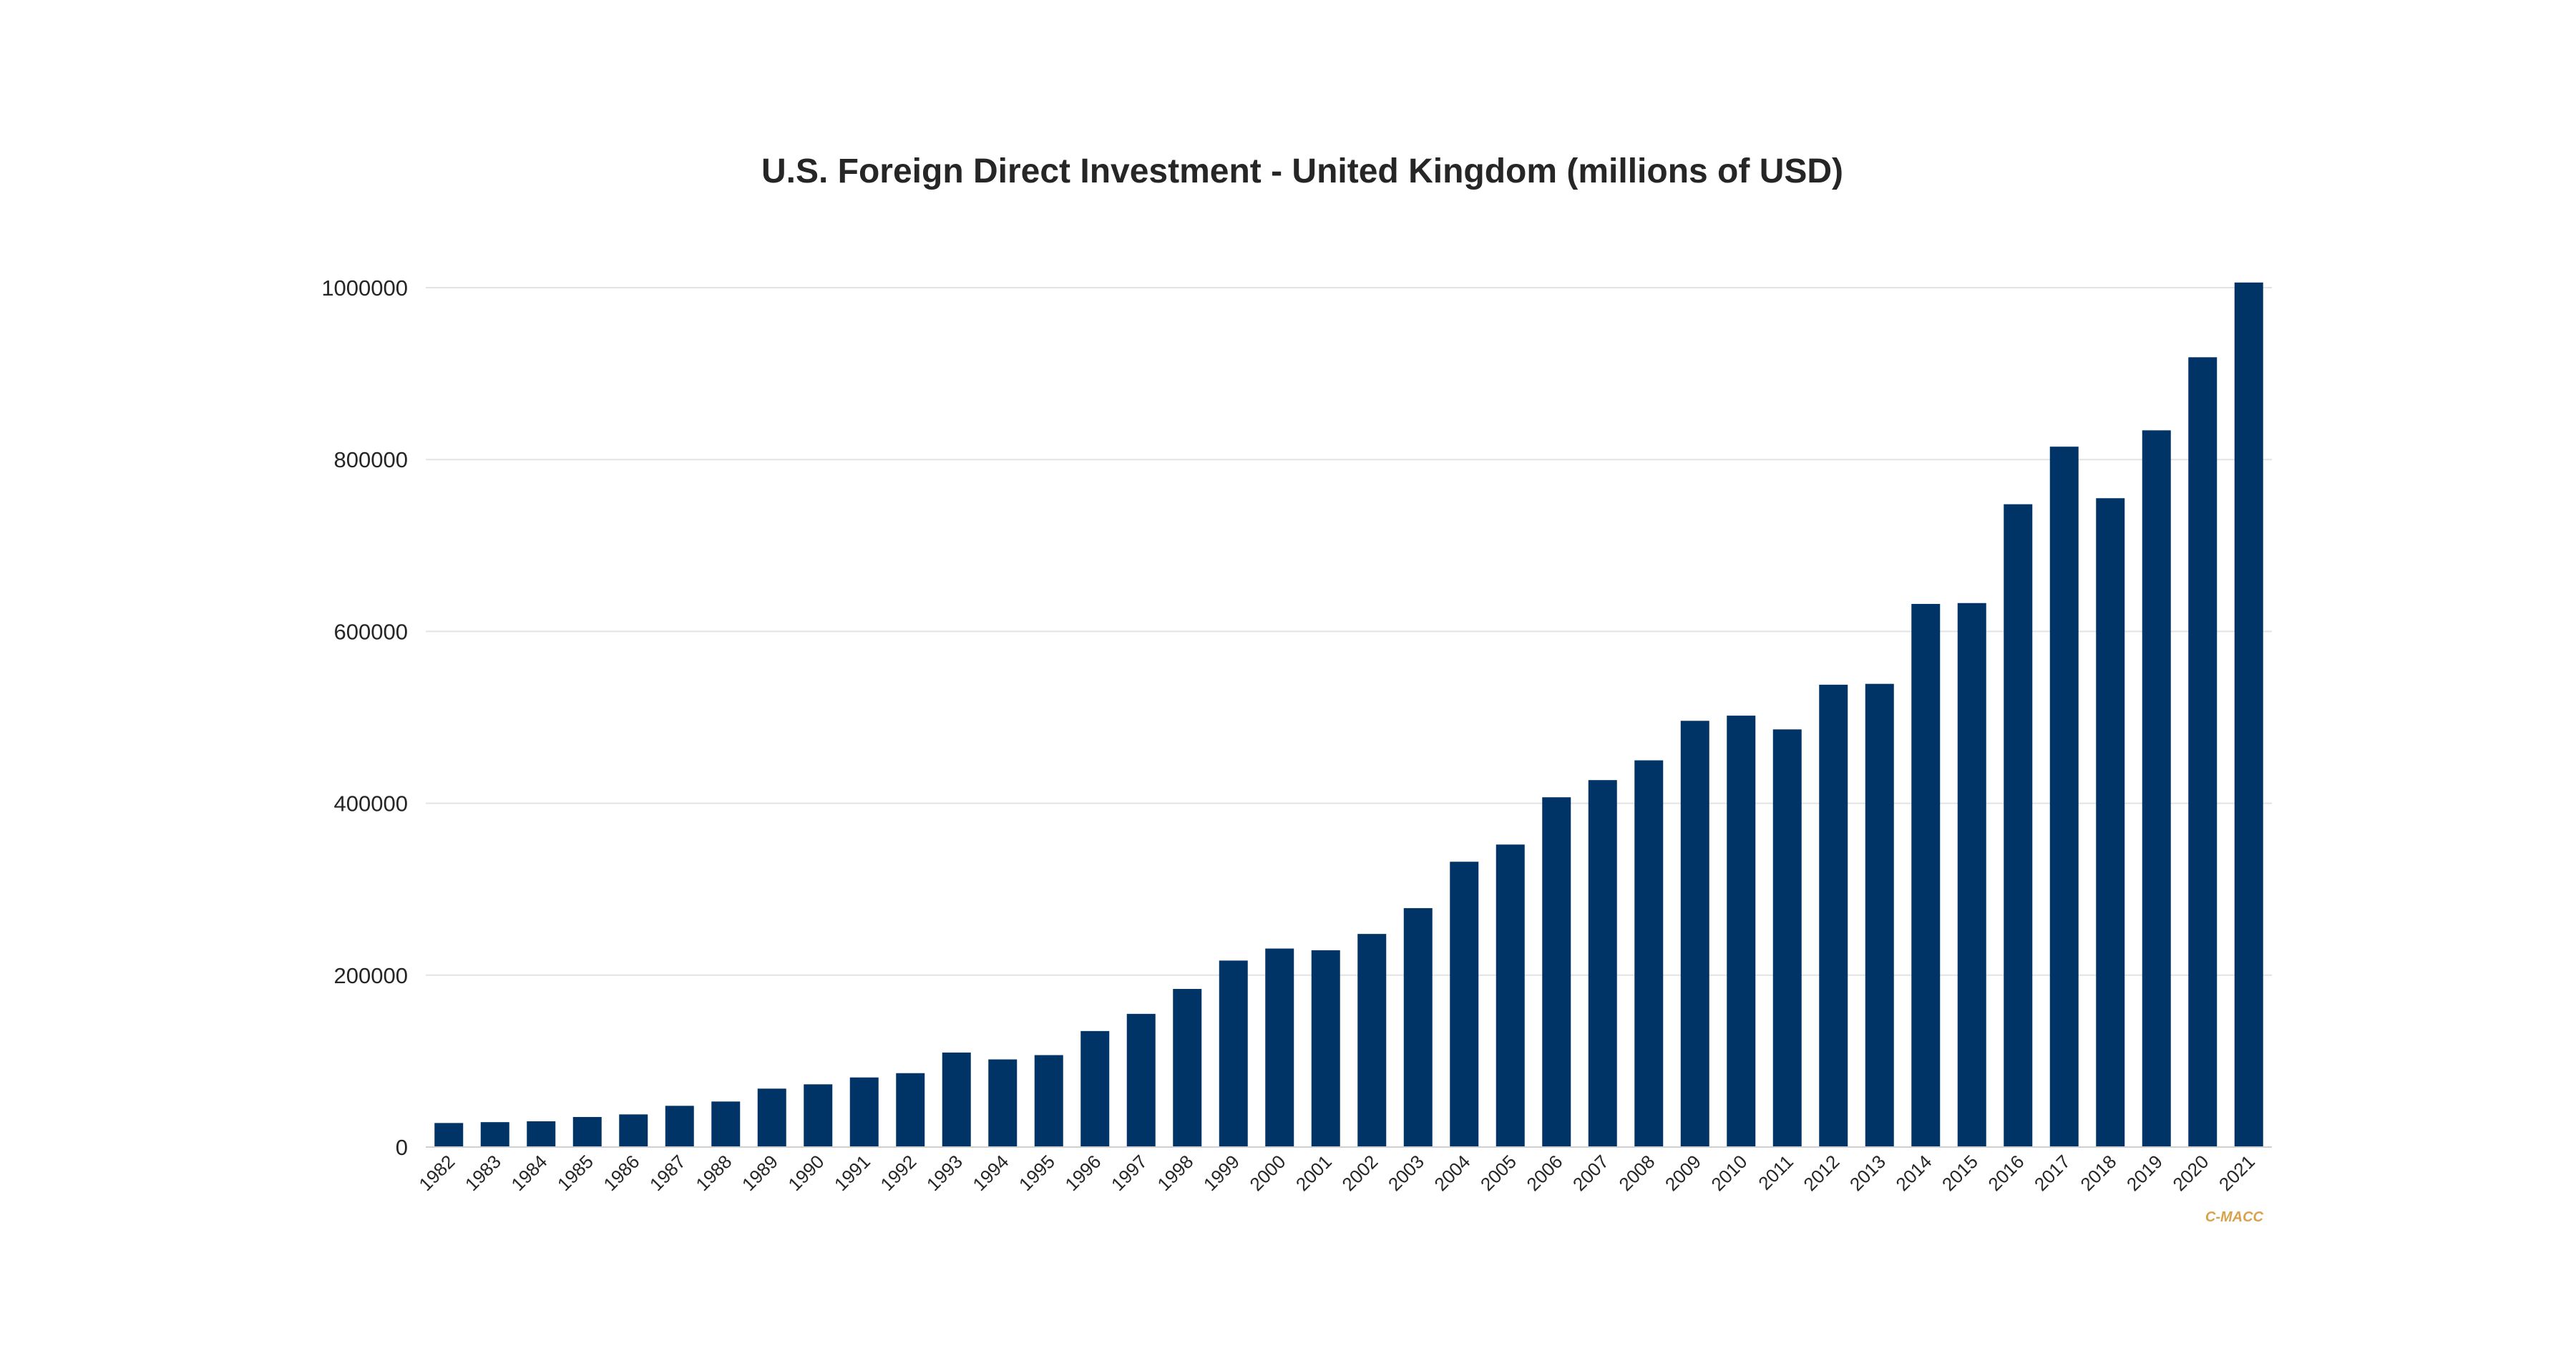 The height and width of the screenshot is (1346, 2576). Describe the element at coordinates (898, 1173) in the screenshot. I see `x-tick-label: 1992` at that location.